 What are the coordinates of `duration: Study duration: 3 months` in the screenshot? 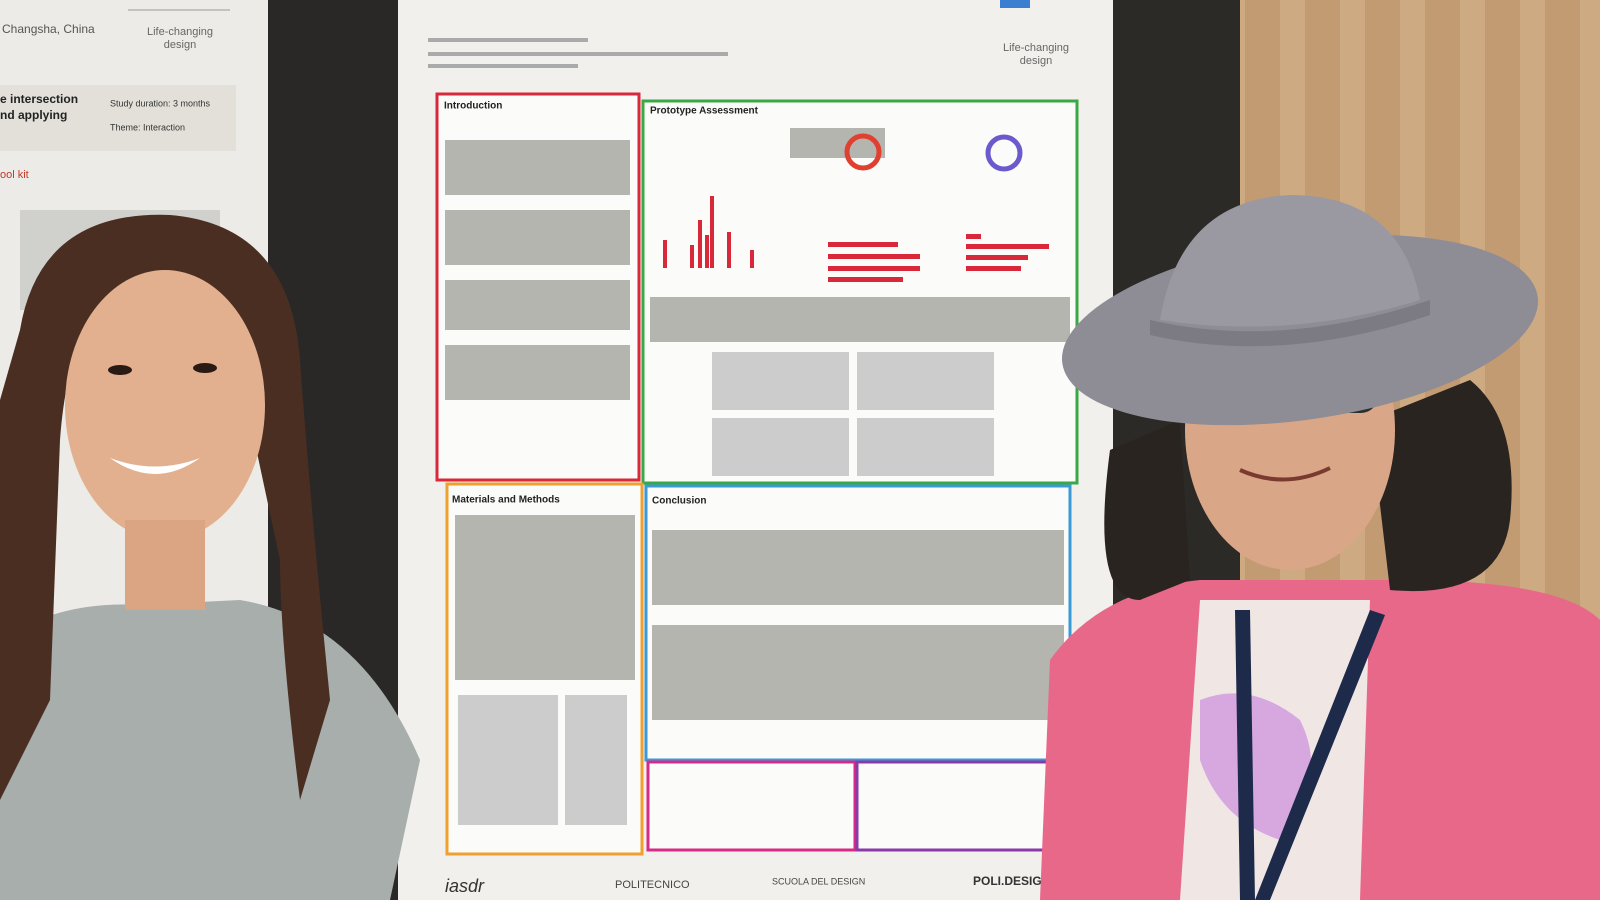 It's located at (160, 103).